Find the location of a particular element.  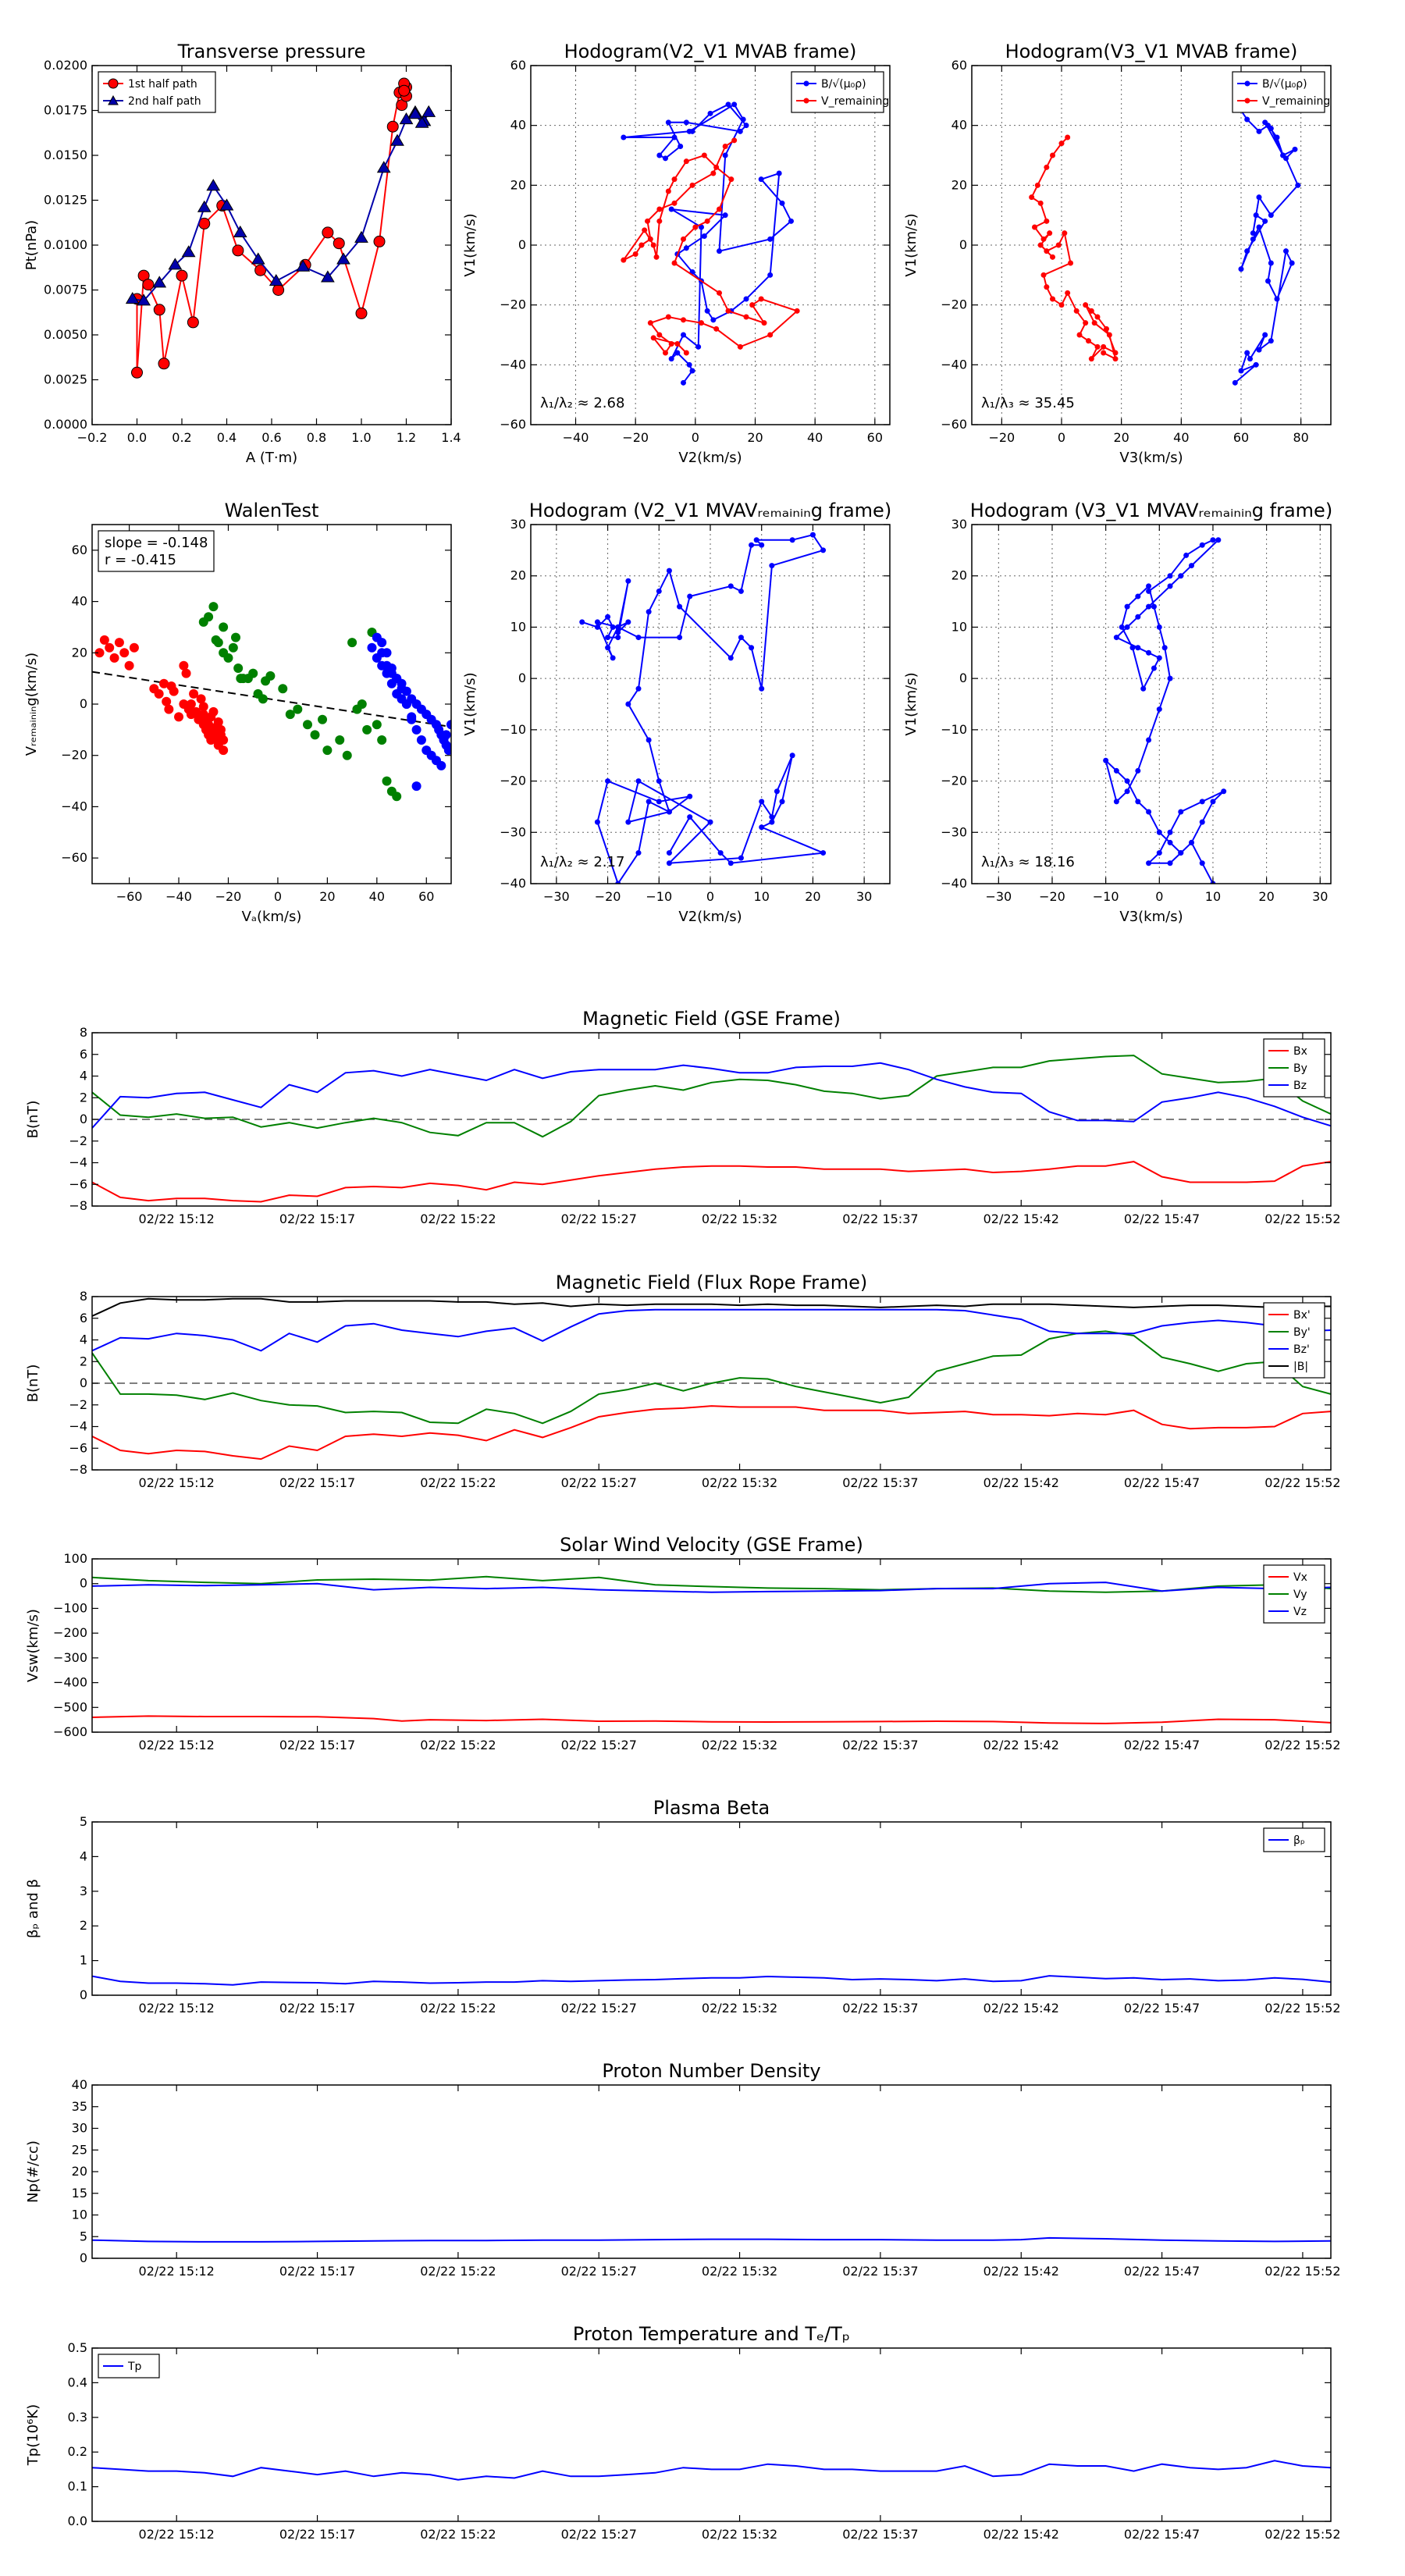

y-tick-label: 0.4 is located at coordinates (77, 2382).